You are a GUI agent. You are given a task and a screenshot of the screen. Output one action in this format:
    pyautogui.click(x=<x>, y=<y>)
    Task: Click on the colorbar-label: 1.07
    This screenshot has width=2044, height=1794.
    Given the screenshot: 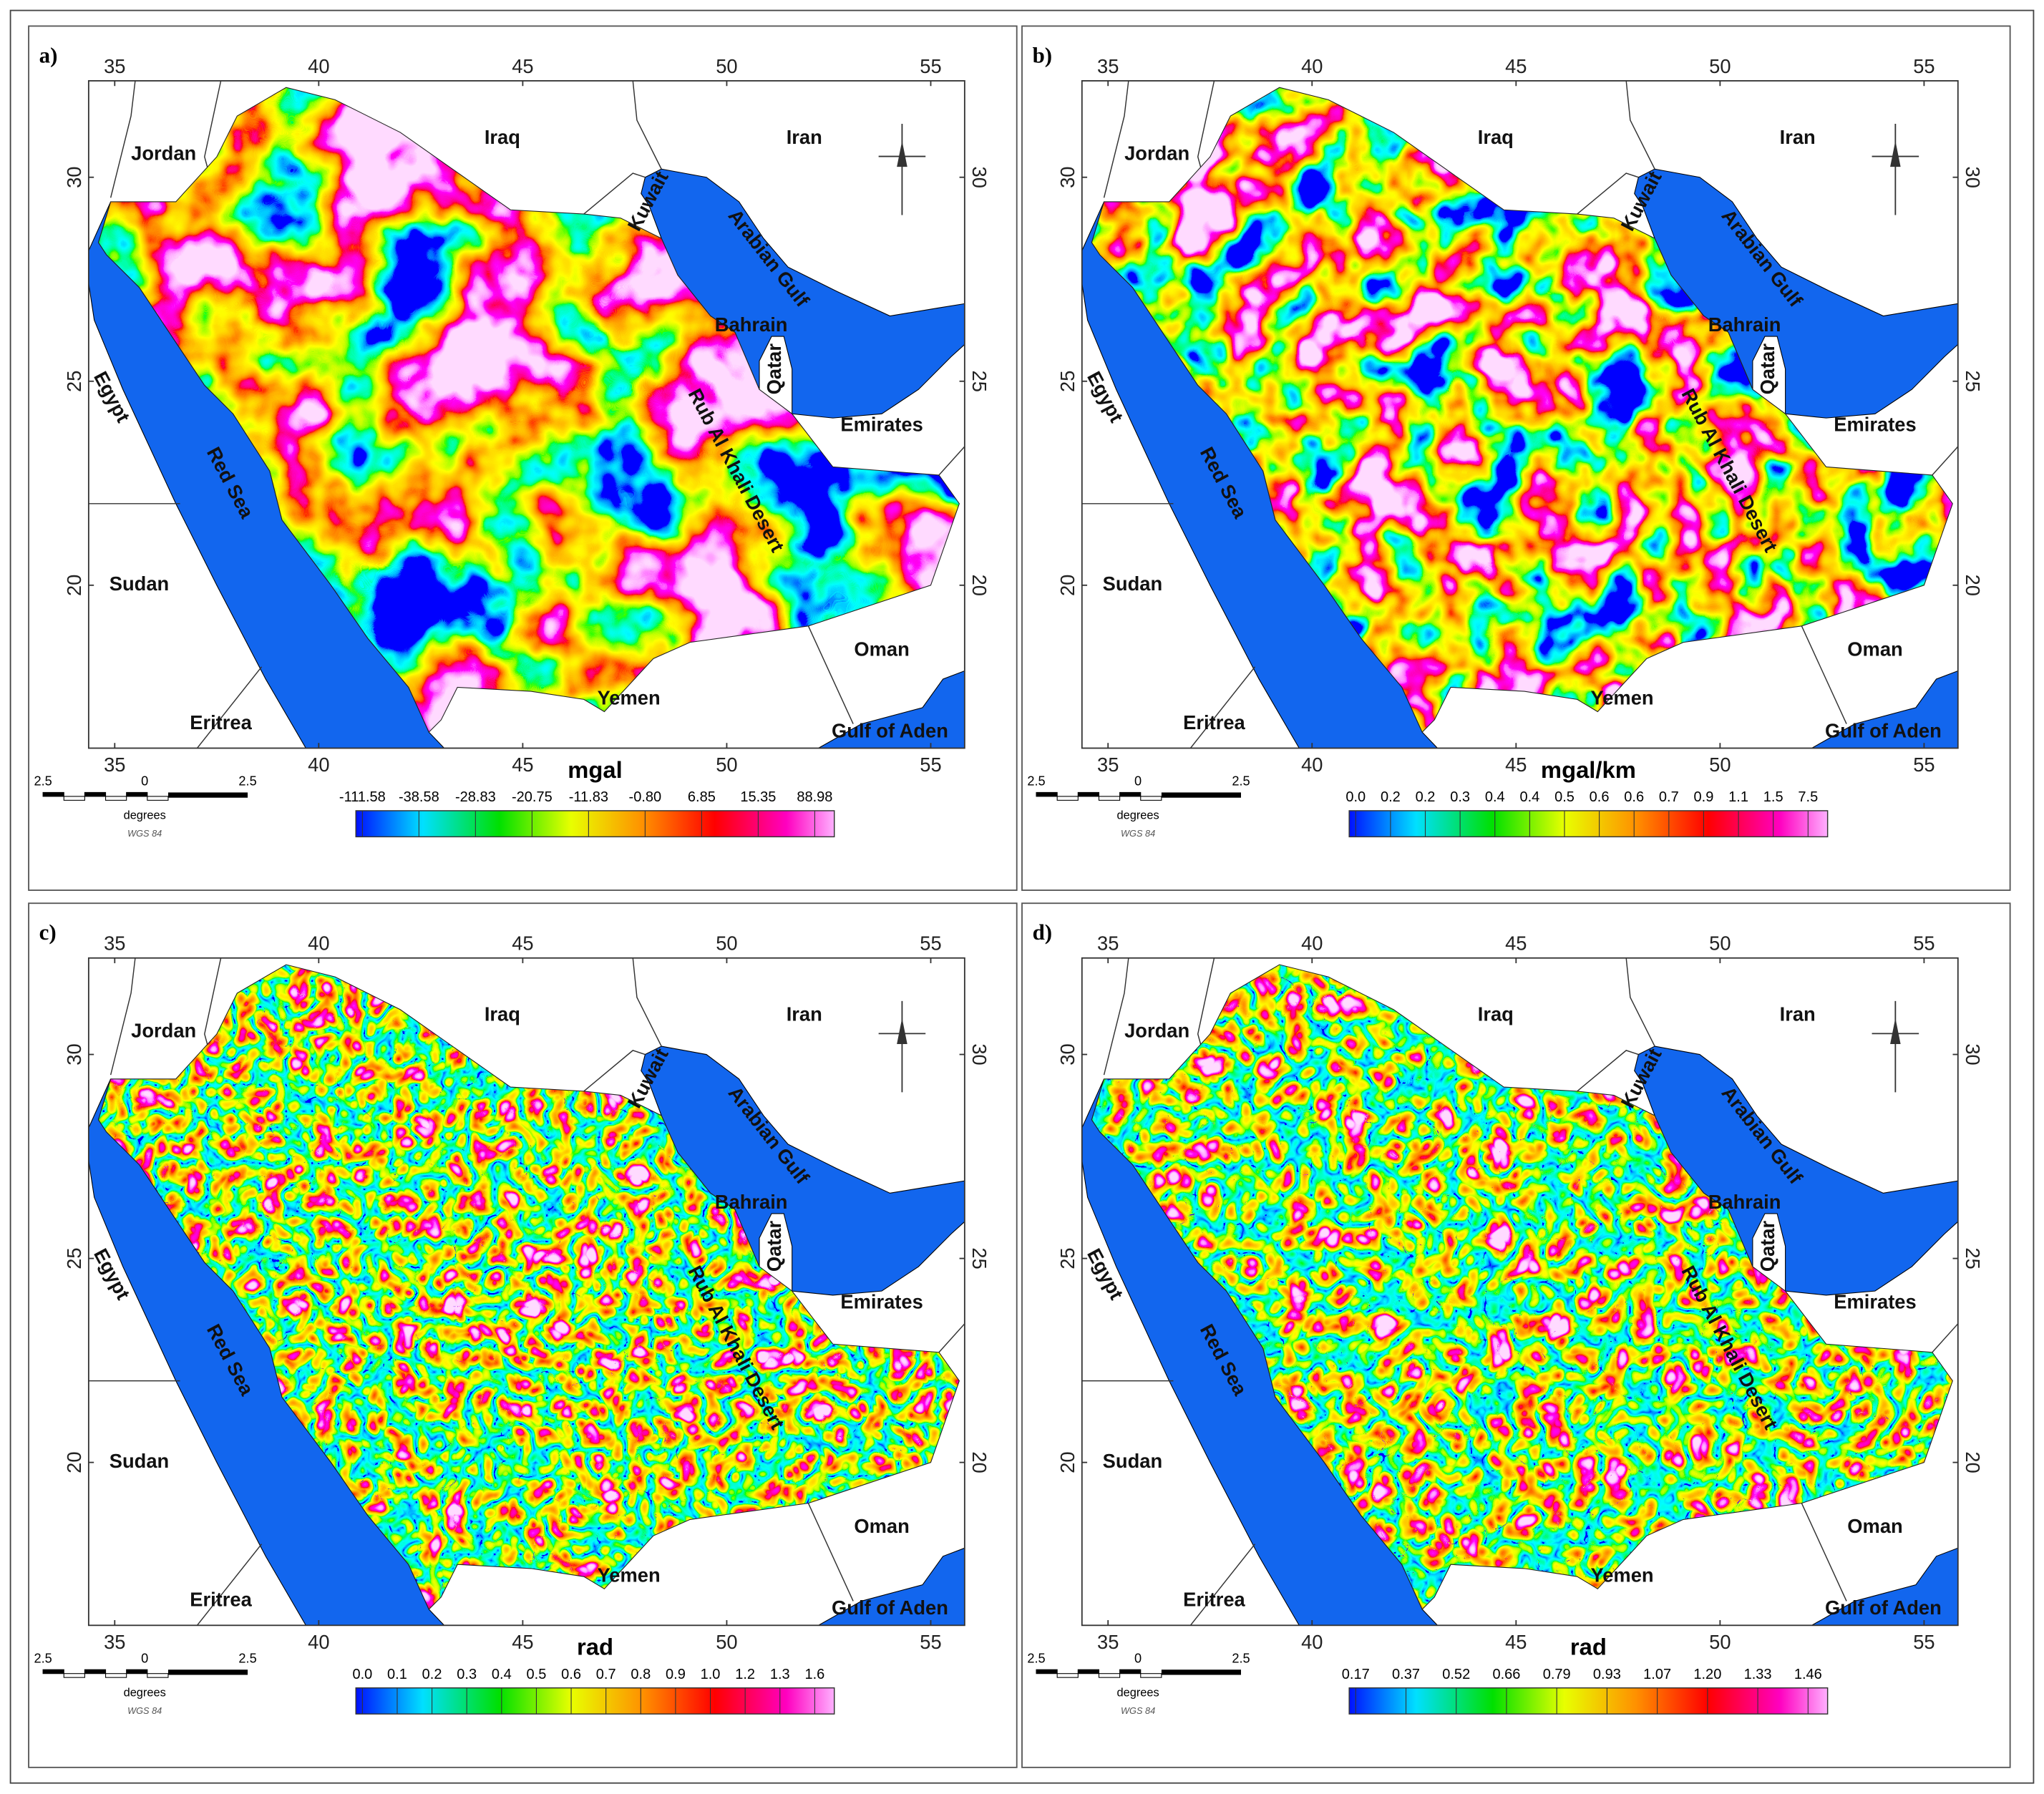 What is the action you would take?
    pyautogui.click(x=1657, y=1674)
    